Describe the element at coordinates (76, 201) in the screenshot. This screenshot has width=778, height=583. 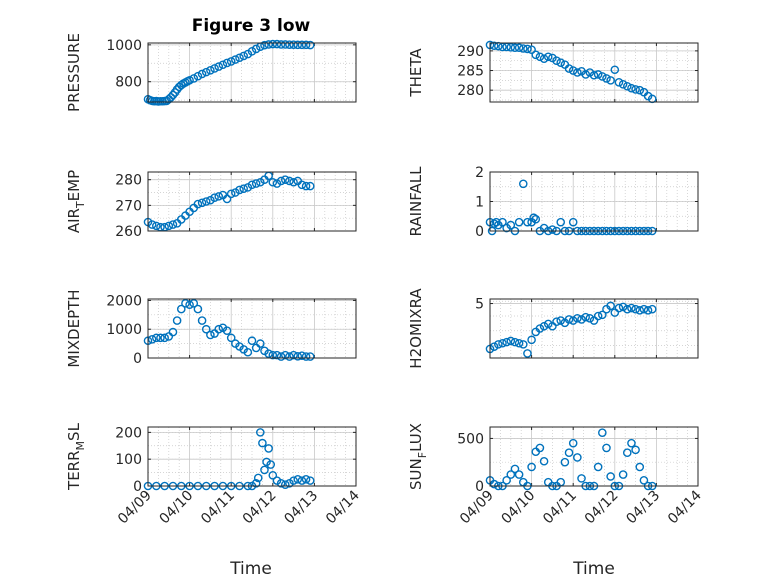
I see `y-axis-label: AIRTEMP` at that location.